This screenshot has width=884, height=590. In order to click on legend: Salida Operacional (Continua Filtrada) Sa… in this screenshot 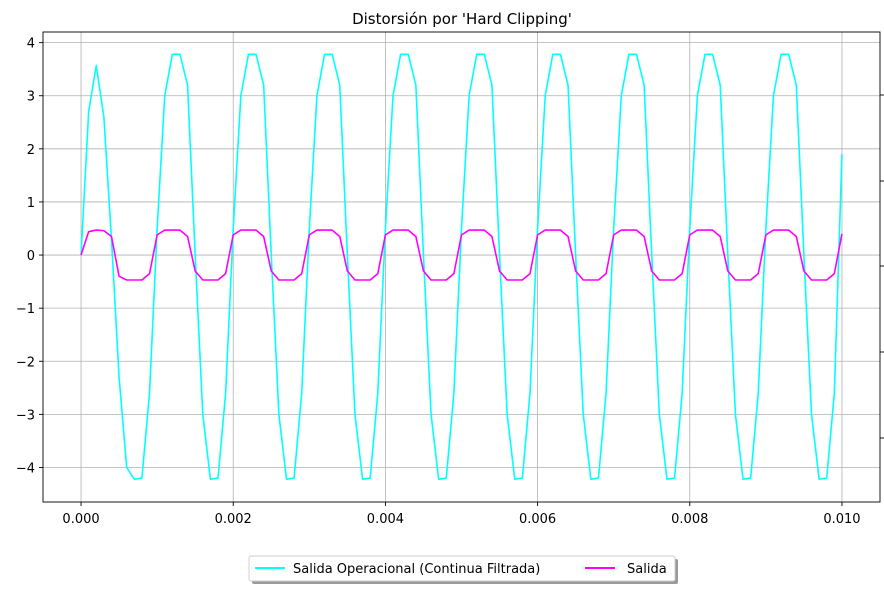, I will do `click(463, 569)`.